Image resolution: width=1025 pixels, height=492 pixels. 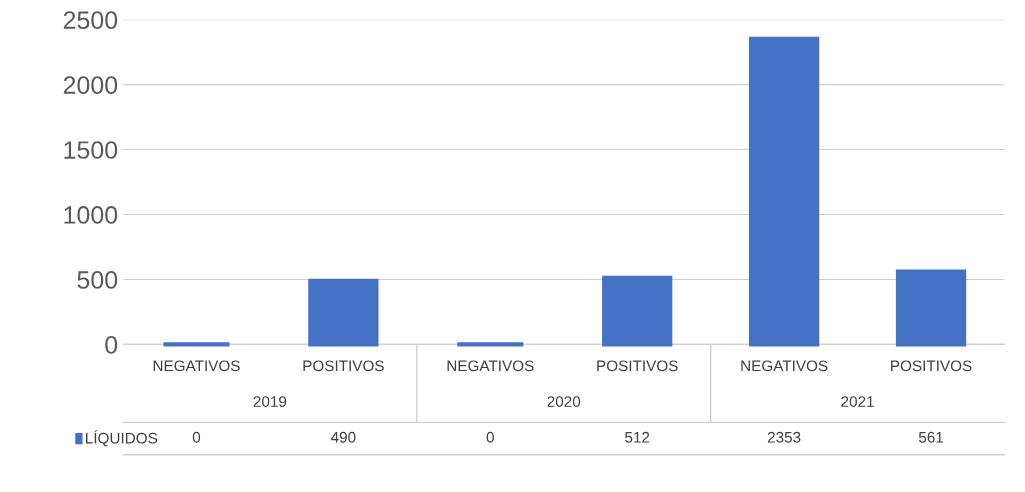 I want to click on y-tick-label: 2000, so click(x=90, y=85).